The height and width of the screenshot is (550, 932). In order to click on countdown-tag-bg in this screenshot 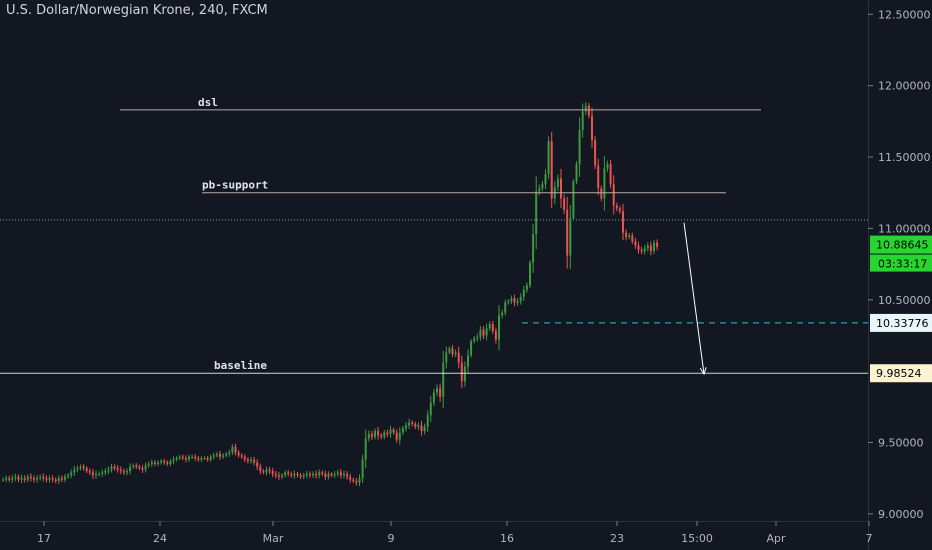, I will do `click(901, 263)`.